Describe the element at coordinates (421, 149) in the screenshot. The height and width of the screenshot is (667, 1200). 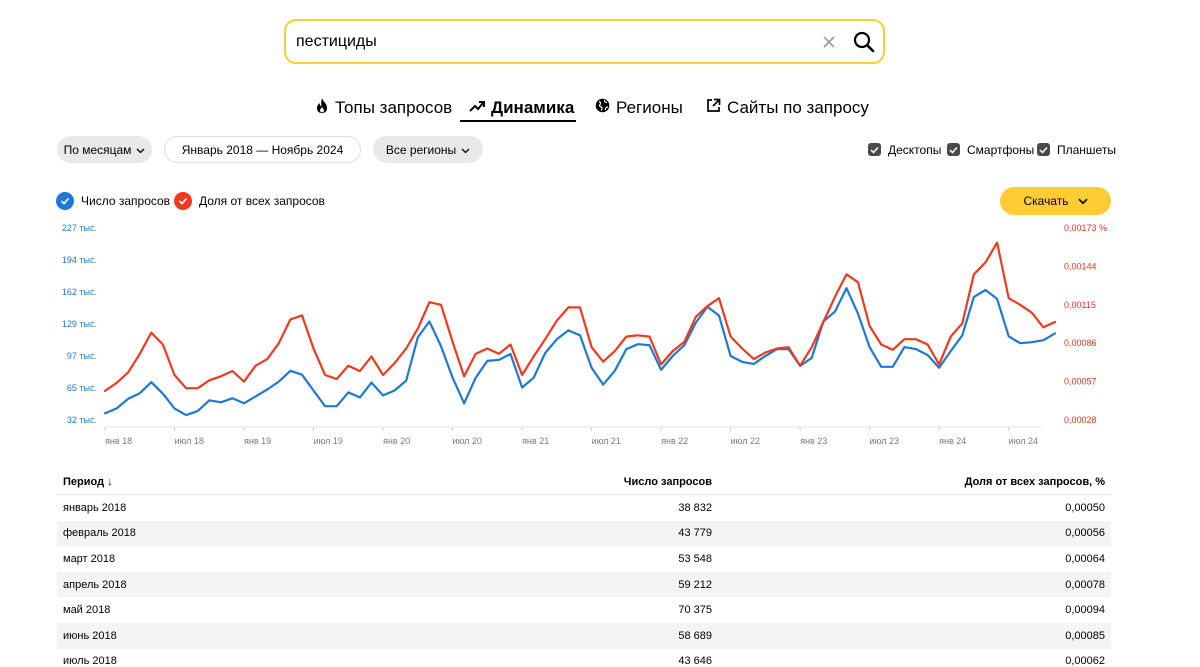
I see `regions-label: Все регионы` at that location.